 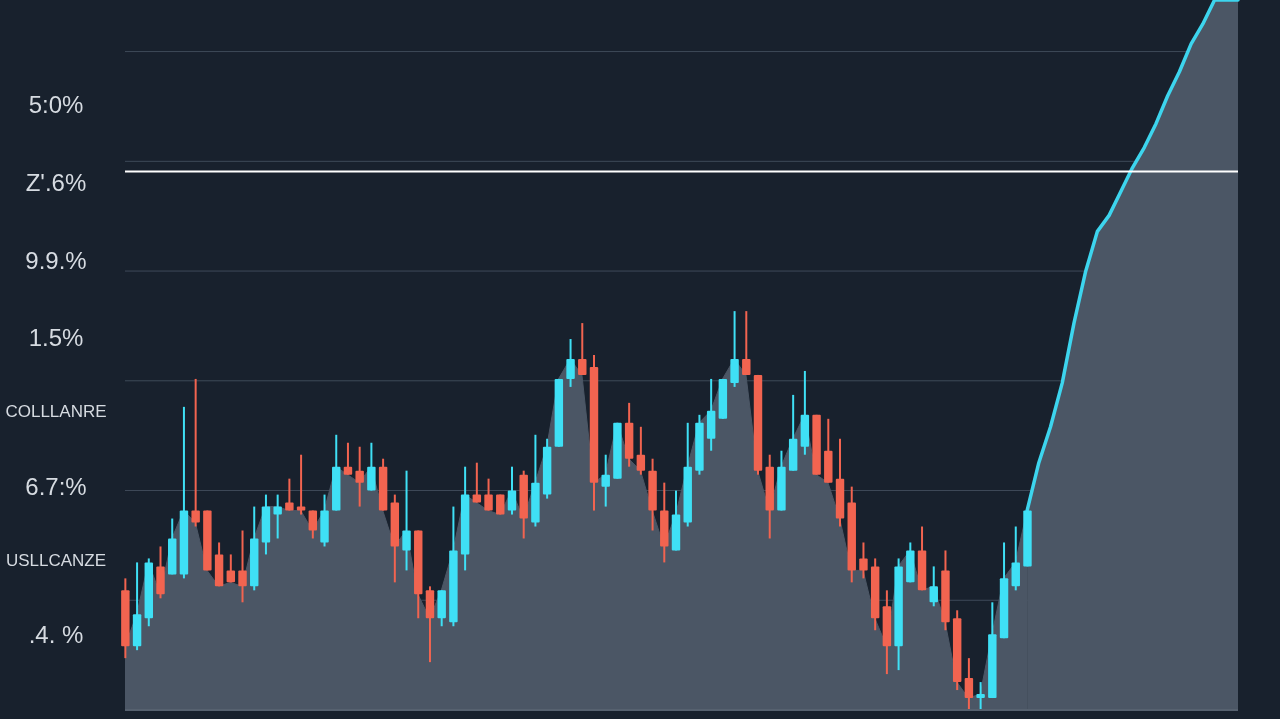 I want to click on text: Z'.6%, so click(x=56, y=182).